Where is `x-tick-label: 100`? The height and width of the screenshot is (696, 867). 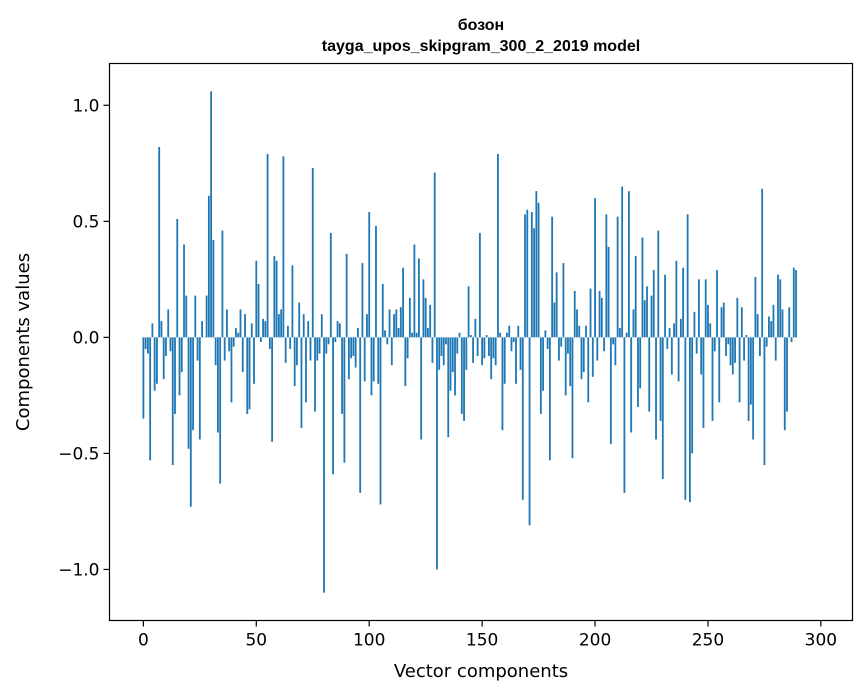
x-tick-label: 100 is located at coordinates (369, 641).